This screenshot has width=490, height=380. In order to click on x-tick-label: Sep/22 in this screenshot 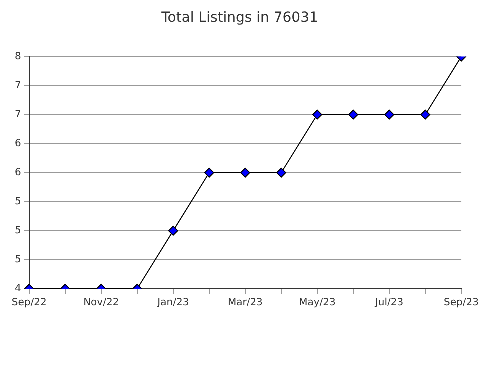, I will do `click(29, 303)`.